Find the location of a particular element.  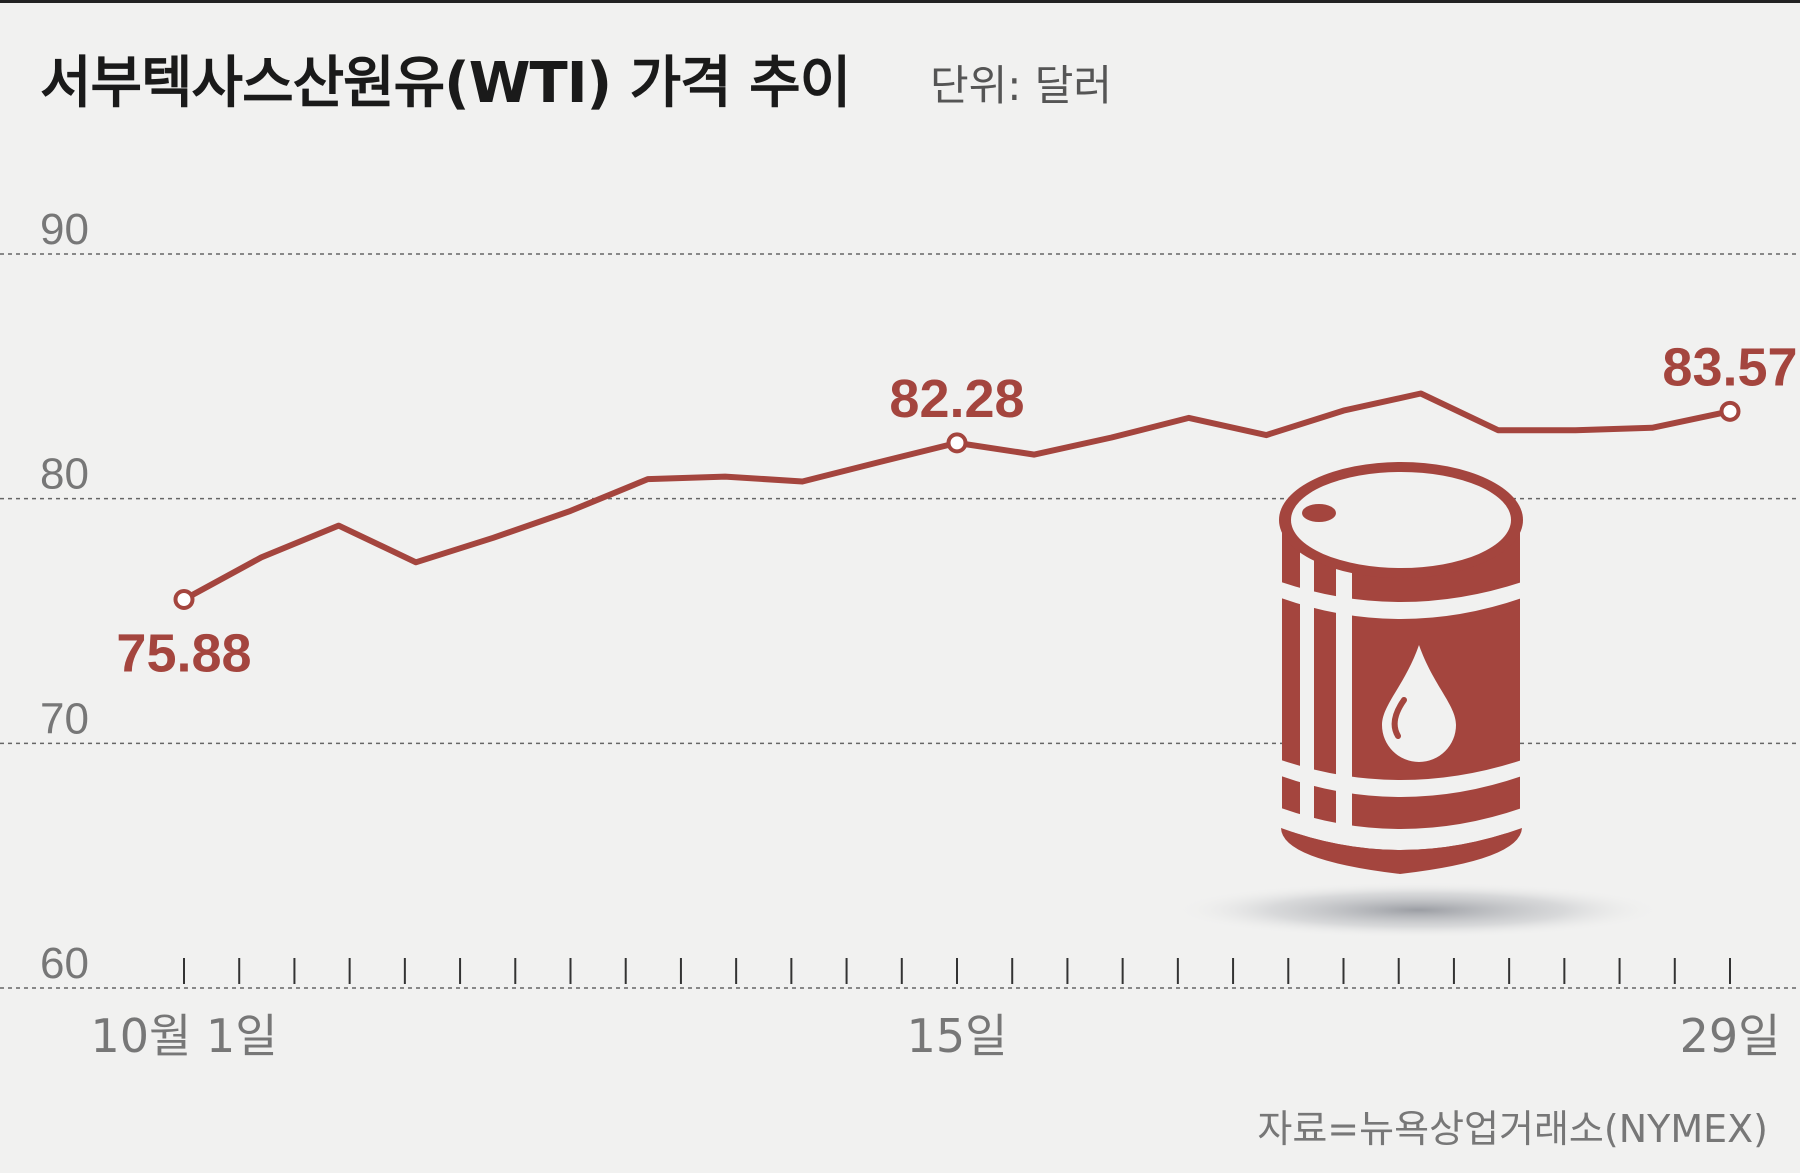

source-note: 자료=뉴욕상업거래소(NYMEX) is located at coordinates (1512, 1129).